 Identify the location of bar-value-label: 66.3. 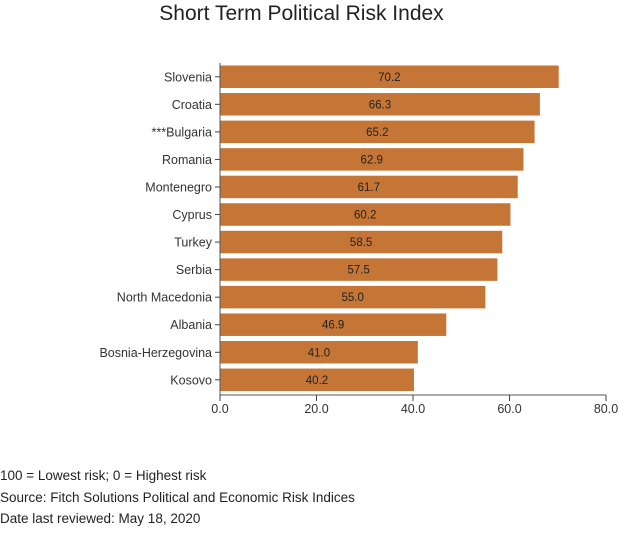
(380, 105).